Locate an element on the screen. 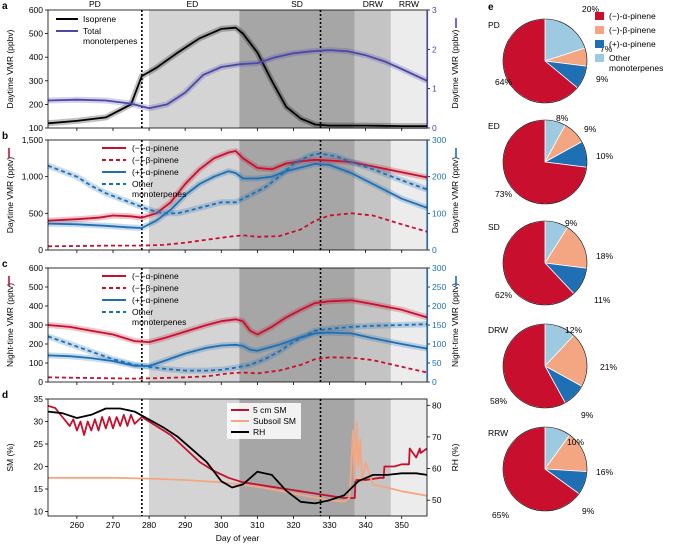  pie-title: RRW is located at coordinates (498, 433).